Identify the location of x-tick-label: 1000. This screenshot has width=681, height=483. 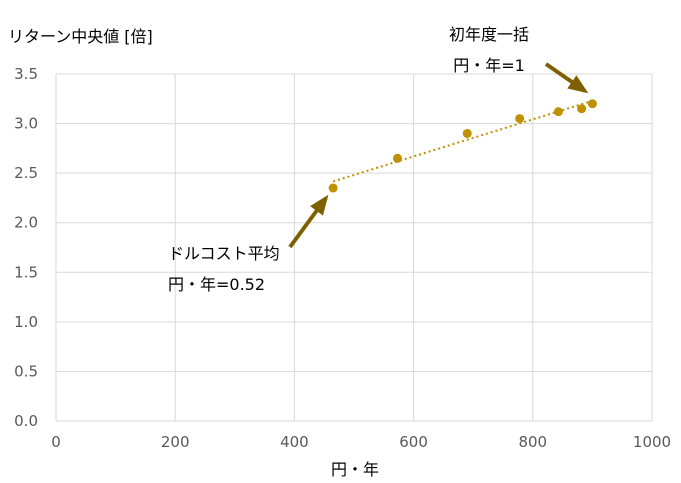
(652, 442).